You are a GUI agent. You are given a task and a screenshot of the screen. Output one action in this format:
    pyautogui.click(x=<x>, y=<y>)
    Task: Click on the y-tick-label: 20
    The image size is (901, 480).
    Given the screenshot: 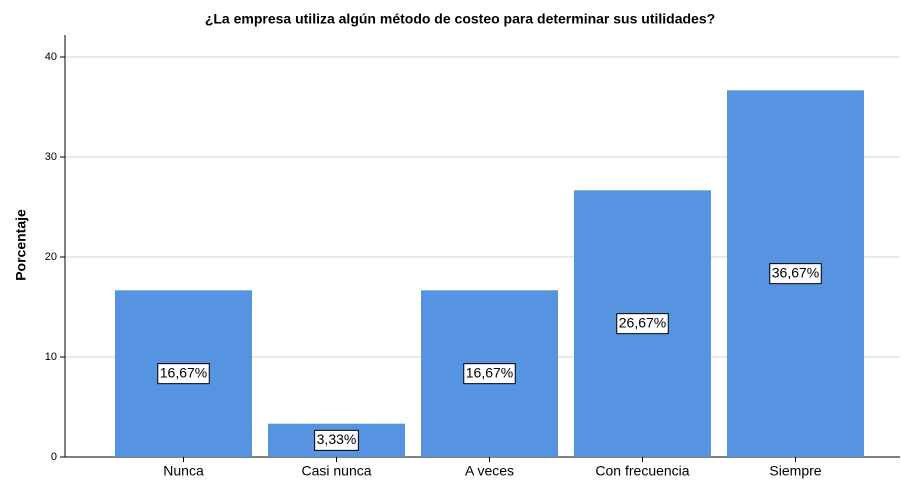 What is the action you would take?
    pyautogui.click(x=51, y=257)
    